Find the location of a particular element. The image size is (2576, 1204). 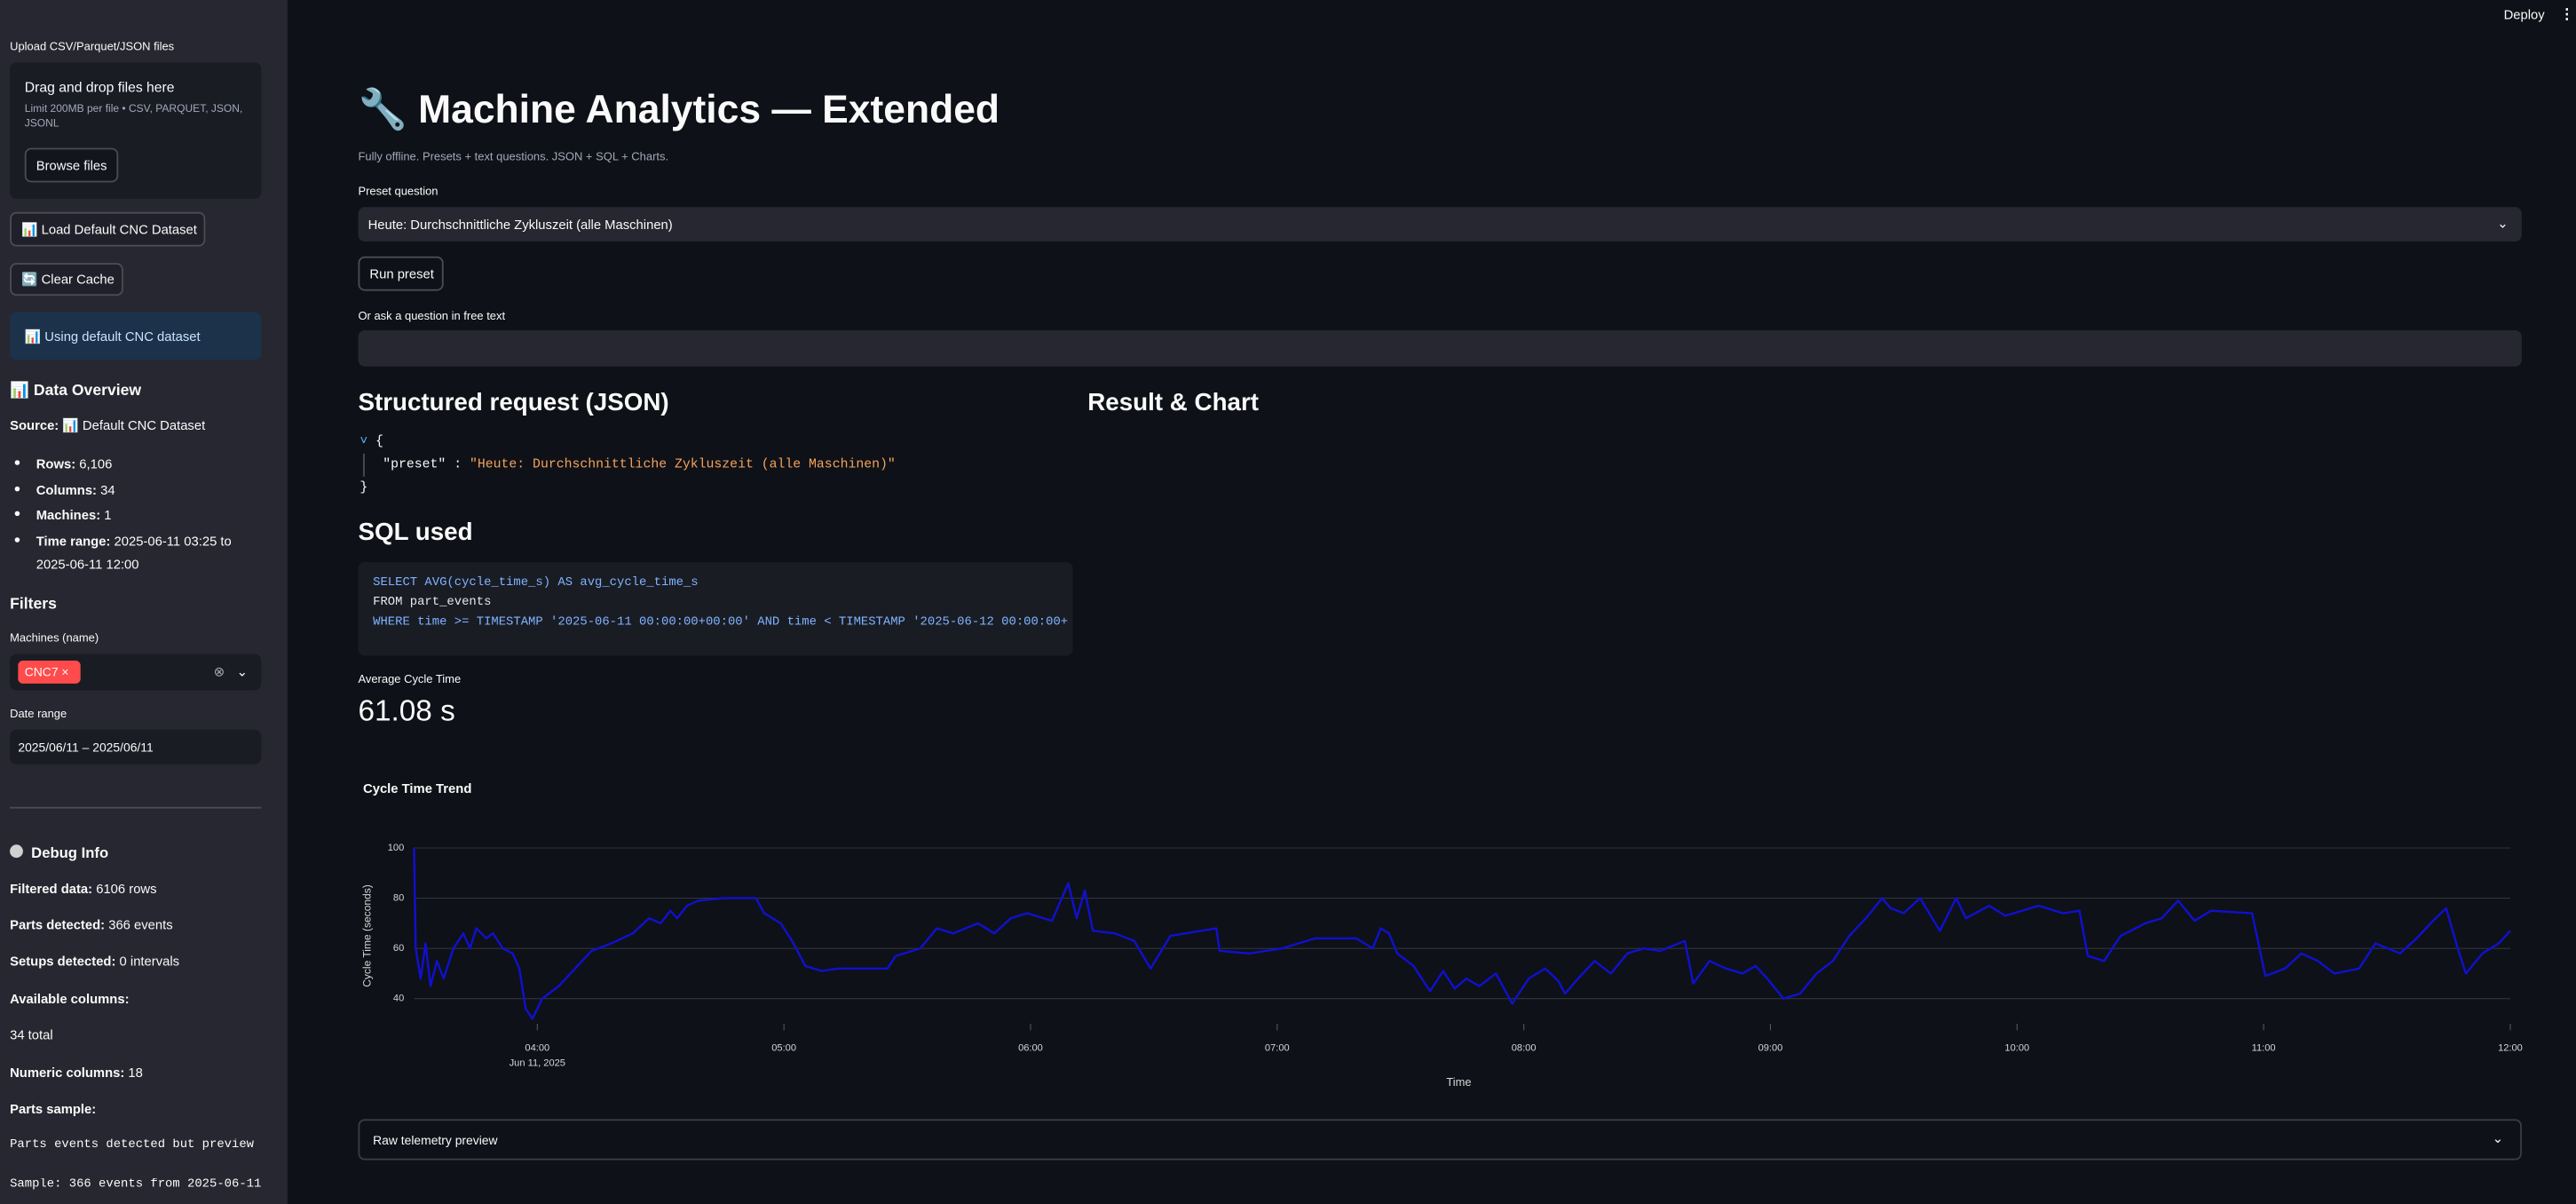

json-heading: Structured request (JSON) is located at coordinates (513, 402).